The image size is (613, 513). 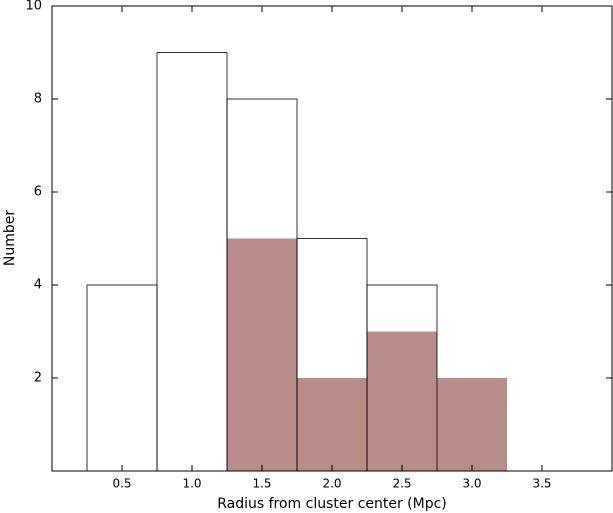 I want to click on x-tick-label: 2.5, so click(x=401, y=484).